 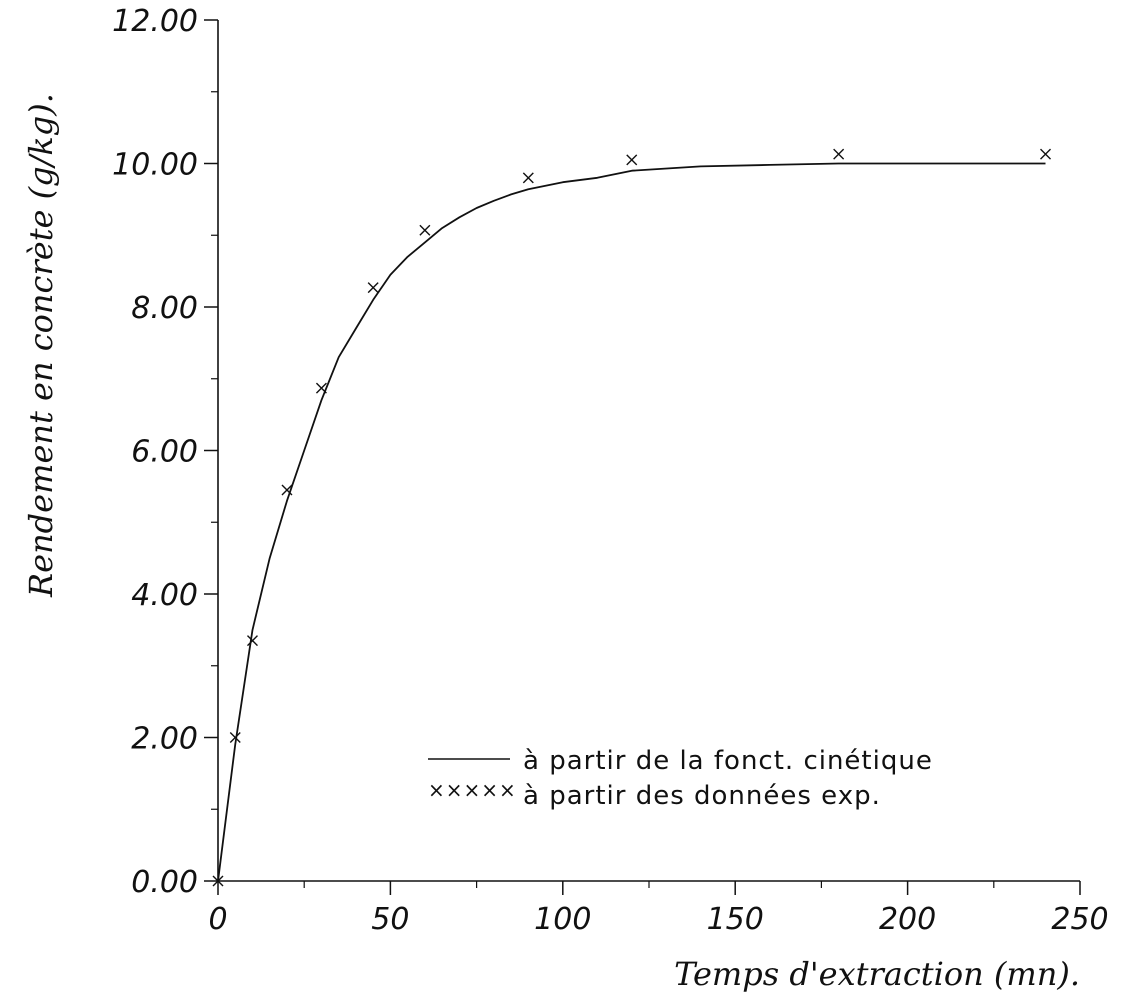 I want to click on legend-marker-swatch: ×××××, so click(x=472, y=790).